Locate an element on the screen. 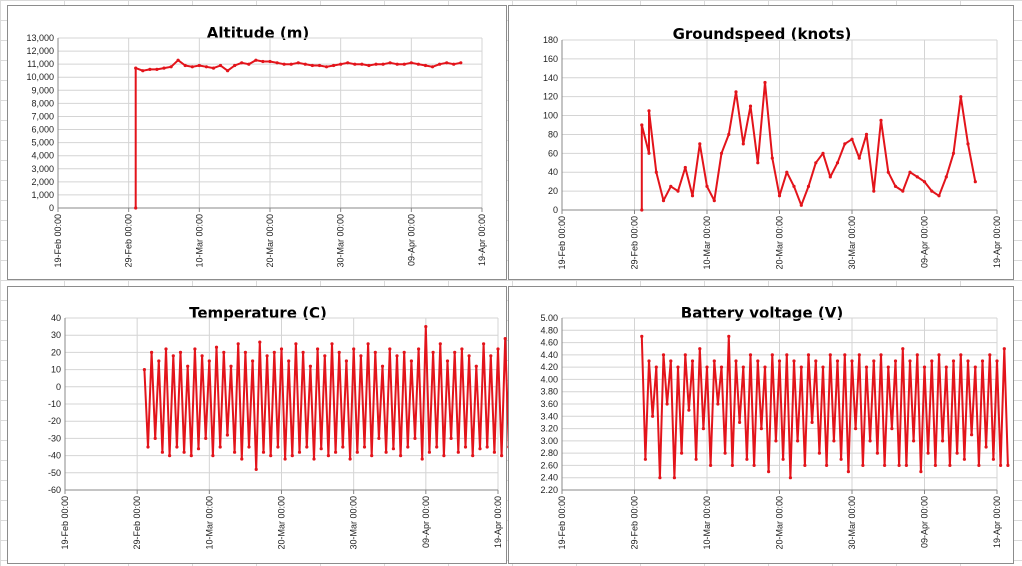  y-tick-label: 2.60 is located at coordinates (549, 465).